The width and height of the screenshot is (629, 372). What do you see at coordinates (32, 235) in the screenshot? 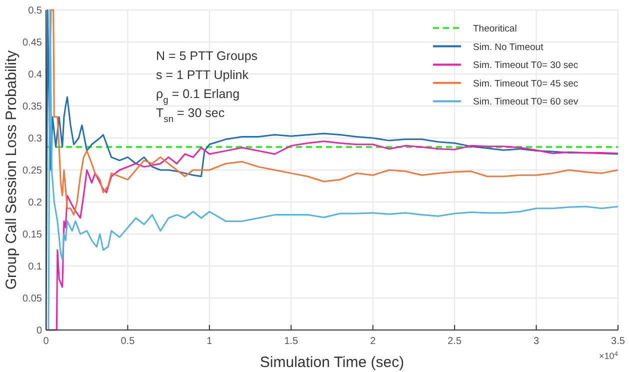
I see `y-tick-label: 0.15` at bounding box center [32, 235].